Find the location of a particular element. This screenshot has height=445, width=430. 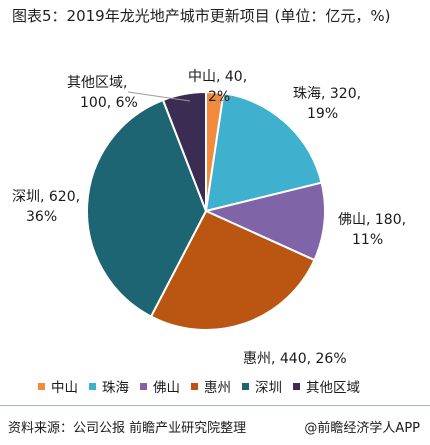

legend-label: 珠海 is located at coordinates (115, 388).